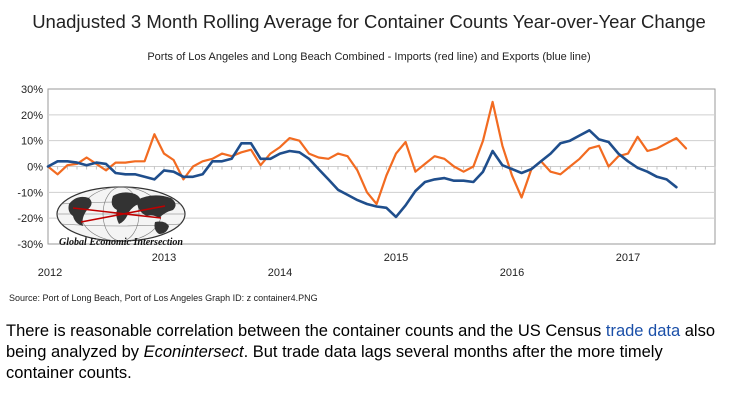 The image size is (739, 403). What do you see at coordinates (30, 193) in the screenshot?
I see `y-tick-label: -10%` at bounding box center [30, 193].